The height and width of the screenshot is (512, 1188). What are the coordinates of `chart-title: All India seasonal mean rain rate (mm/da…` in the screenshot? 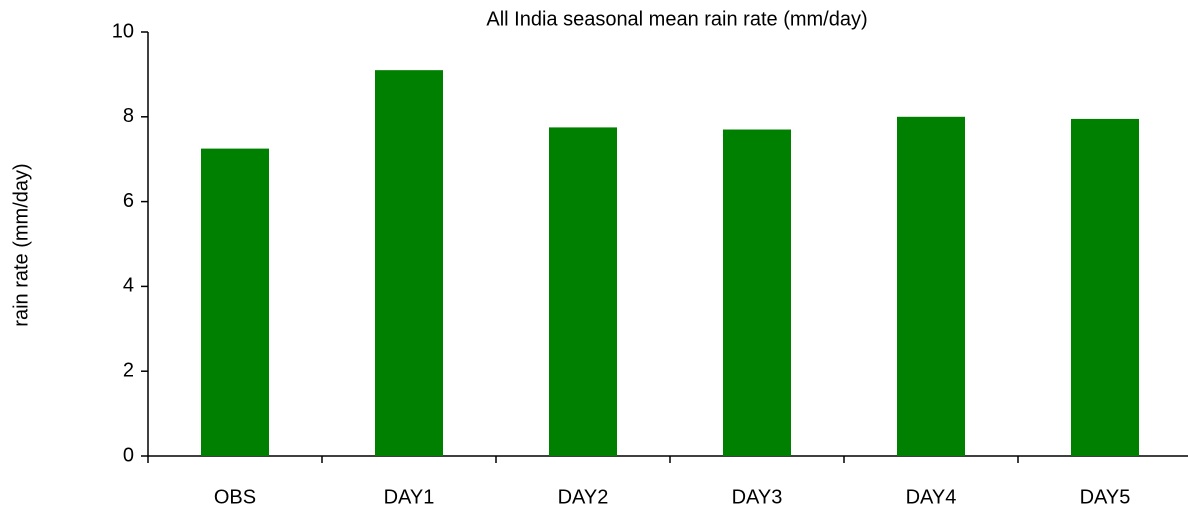 It's located at (676, 19).